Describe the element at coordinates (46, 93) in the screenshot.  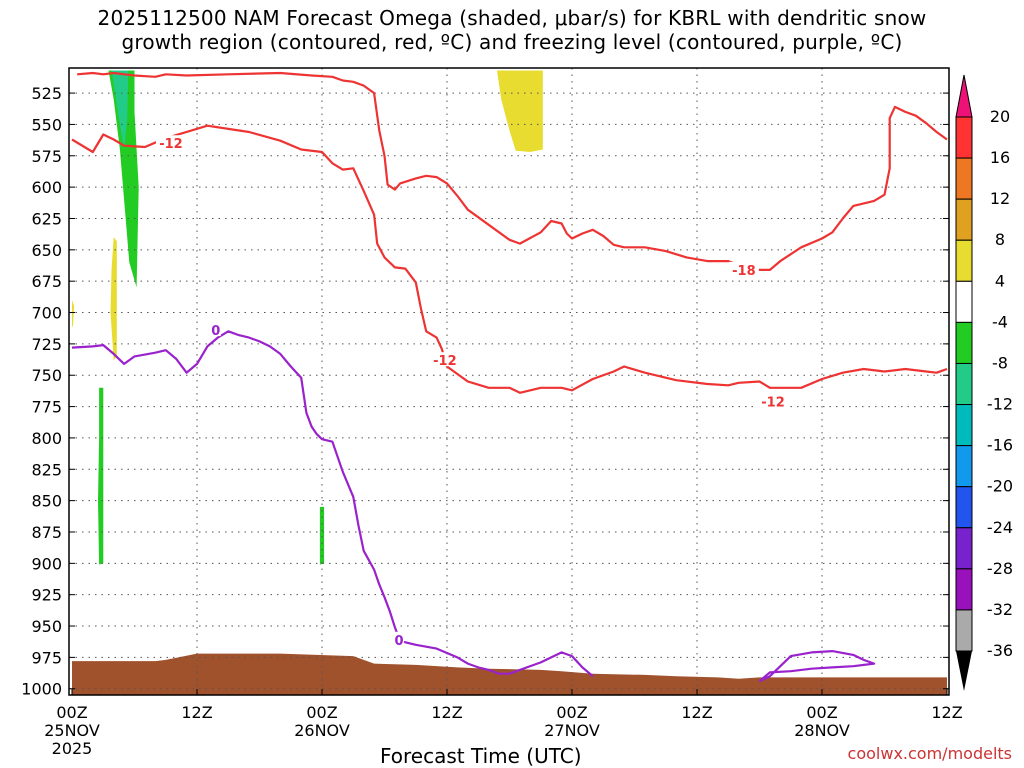
I see `y-tick-label: 525` at that location.